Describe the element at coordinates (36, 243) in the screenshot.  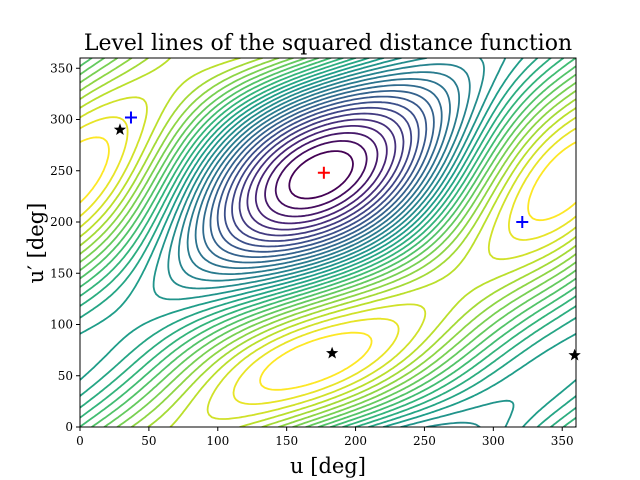
I see `y-axis-label: u′ [deg]` at that location.